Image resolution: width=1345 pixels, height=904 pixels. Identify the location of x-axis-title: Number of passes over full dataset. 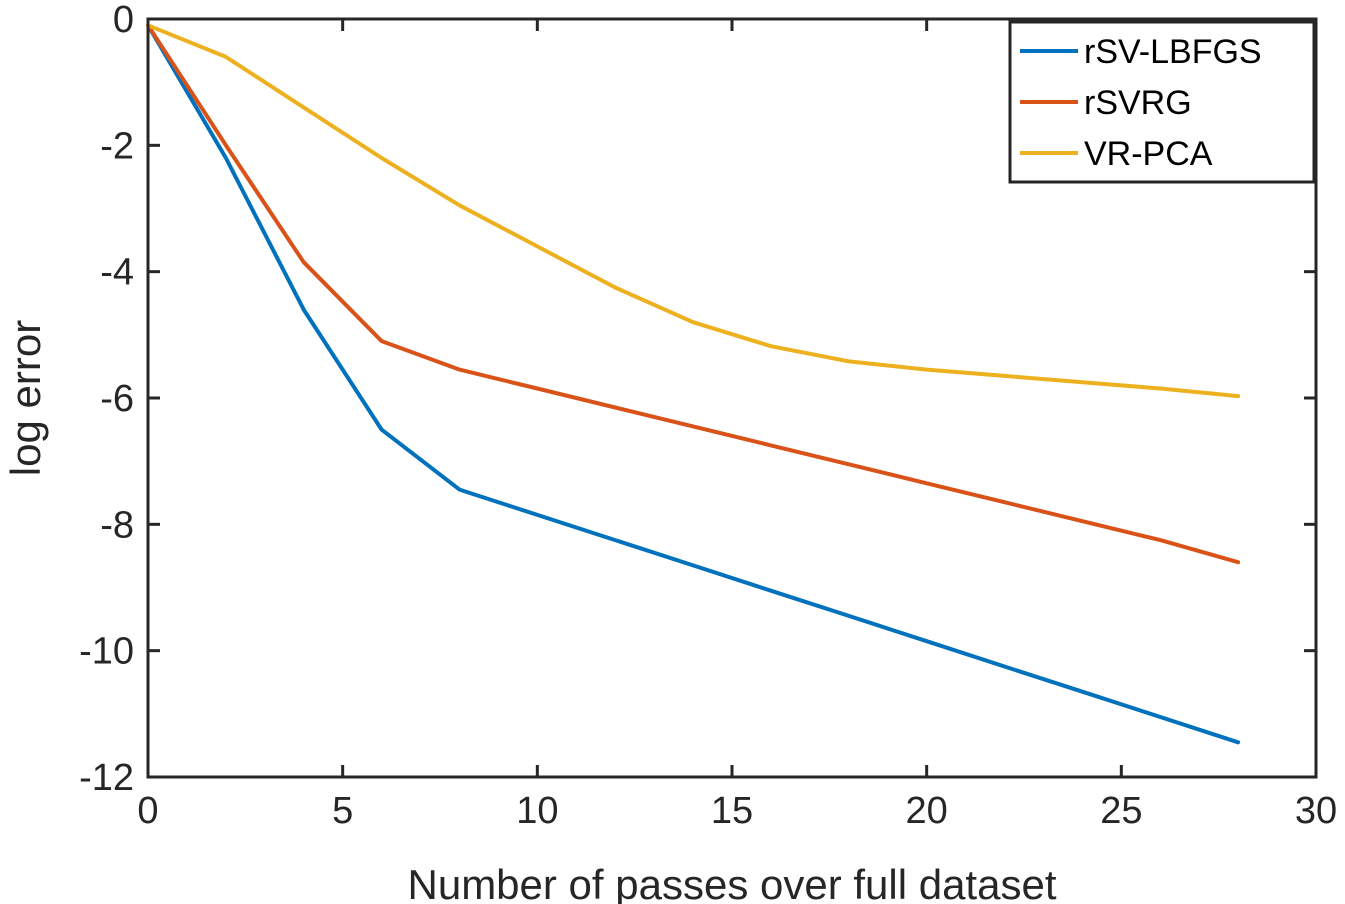
(732, 882).